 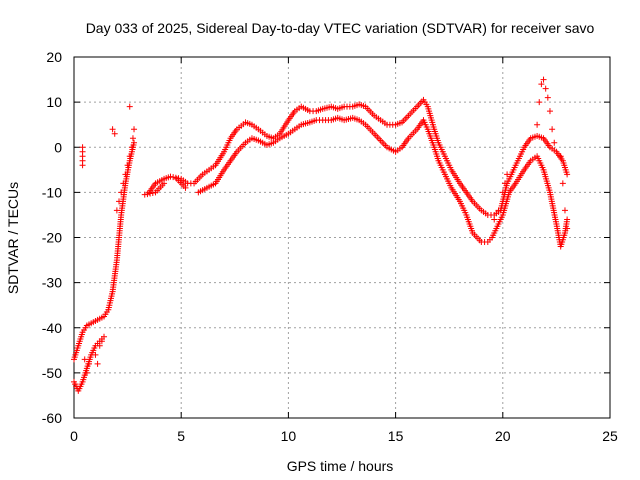 I want to click on y-tick-label: -30, so click(x=52, y=283).